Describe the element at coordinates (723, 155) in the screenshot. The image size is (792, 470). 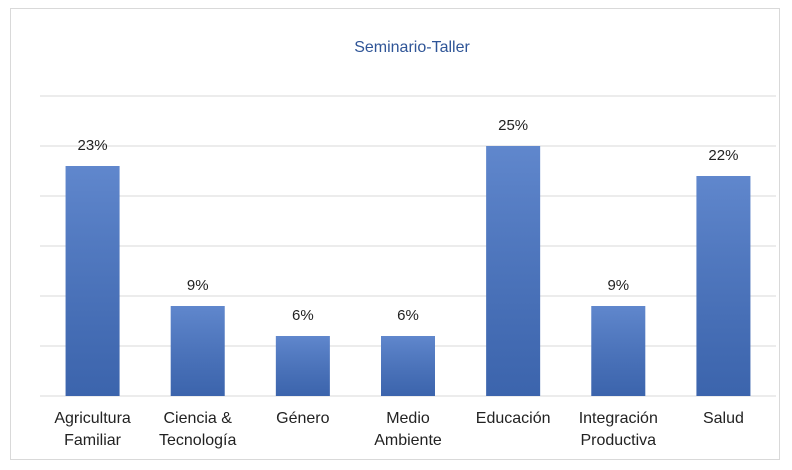
I see `data-label: 22%` at that location.